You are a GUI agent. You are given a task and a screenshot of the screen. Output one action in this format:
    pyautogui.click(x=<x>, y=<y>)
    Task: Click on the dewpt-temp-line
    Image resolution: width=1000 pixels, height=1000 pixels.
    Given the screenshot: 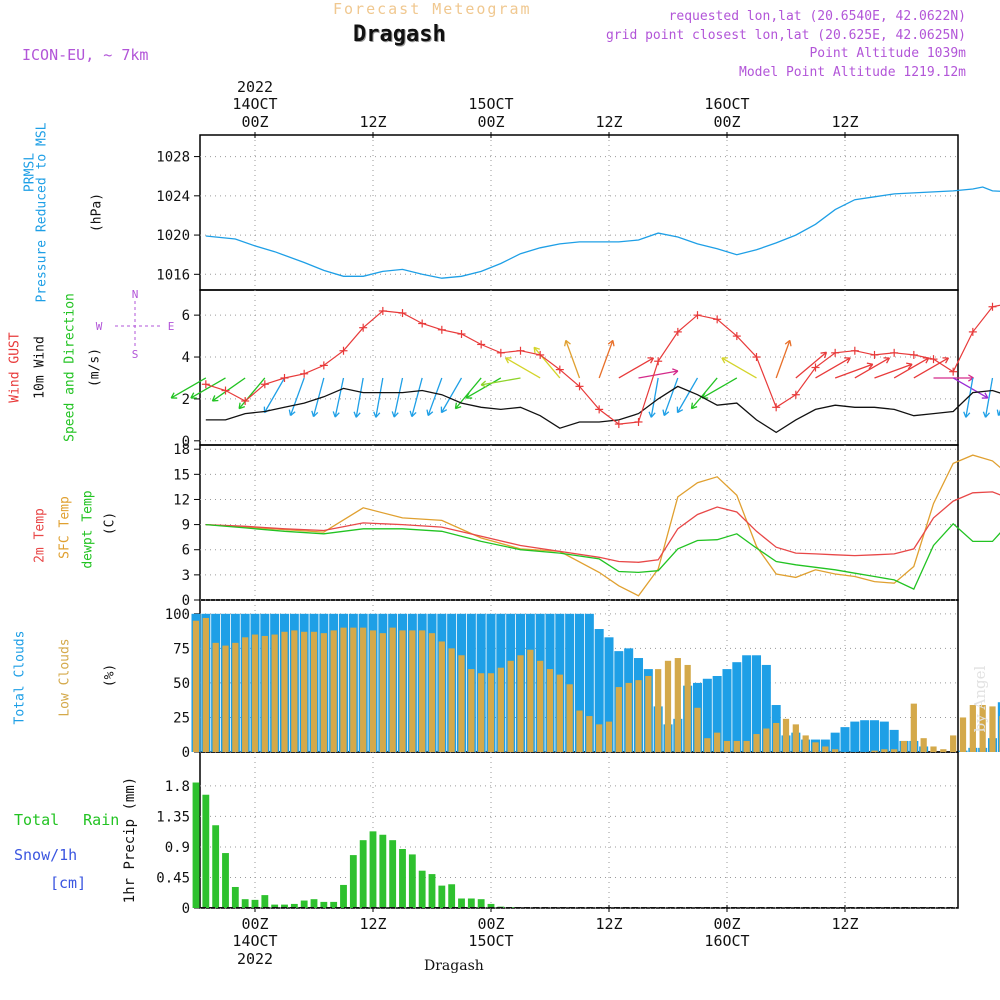 What is the action you would take?
    pyautogui.click(x=602, y=556)
    